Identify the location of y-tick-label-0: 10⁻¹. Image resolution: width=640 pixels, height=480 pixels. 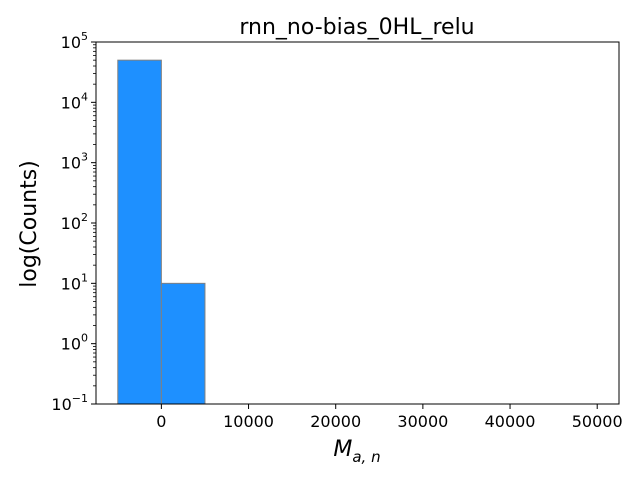
(69, 403).